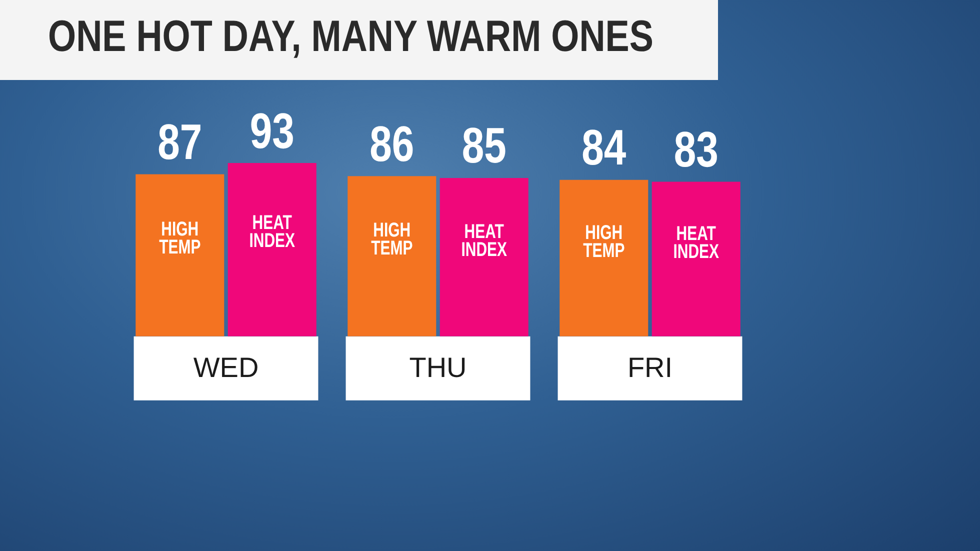  Describe the element at coordinates (351, 37) in the screenshot. I see `chart-title: ONE HOT DAY, MANY WARM ONES` at that location.